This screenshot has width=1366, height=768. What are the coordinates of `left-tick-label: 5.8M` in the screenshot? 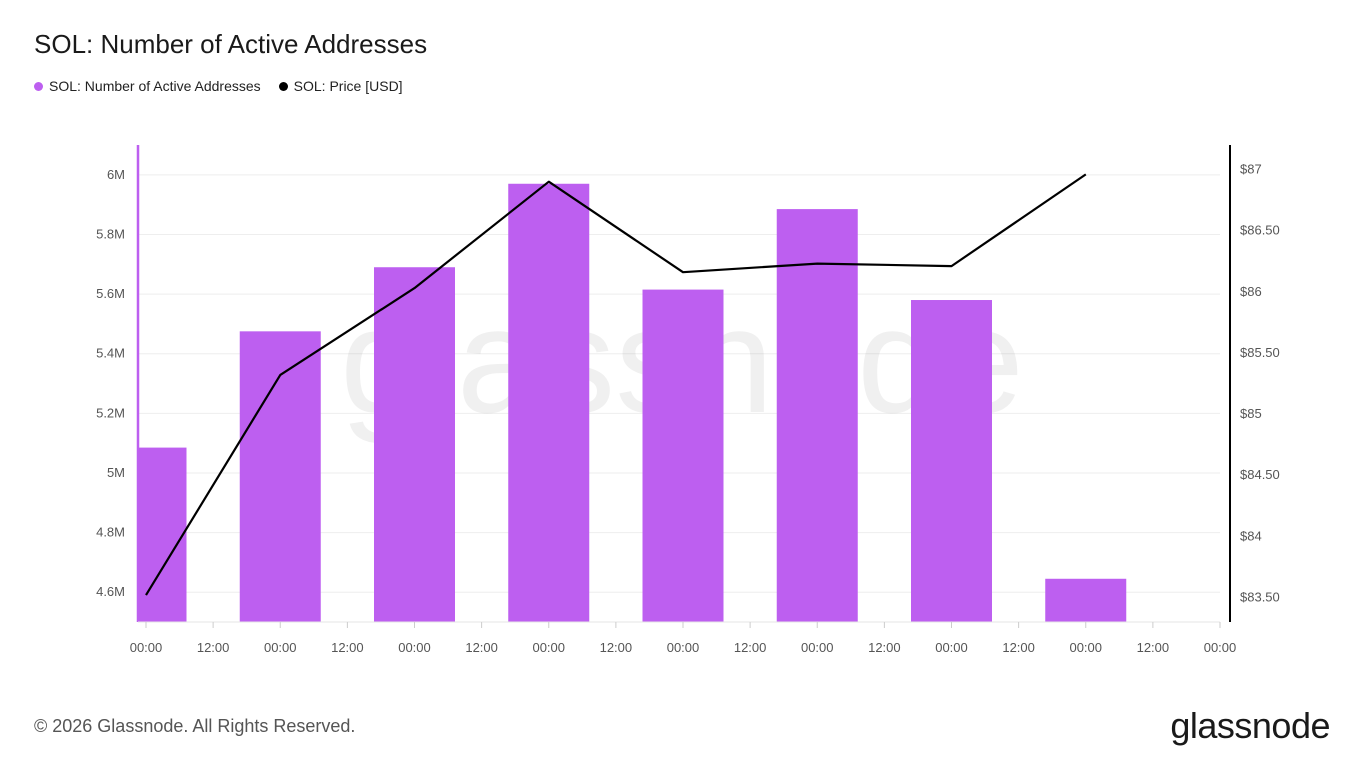 It's located at (110, 233).